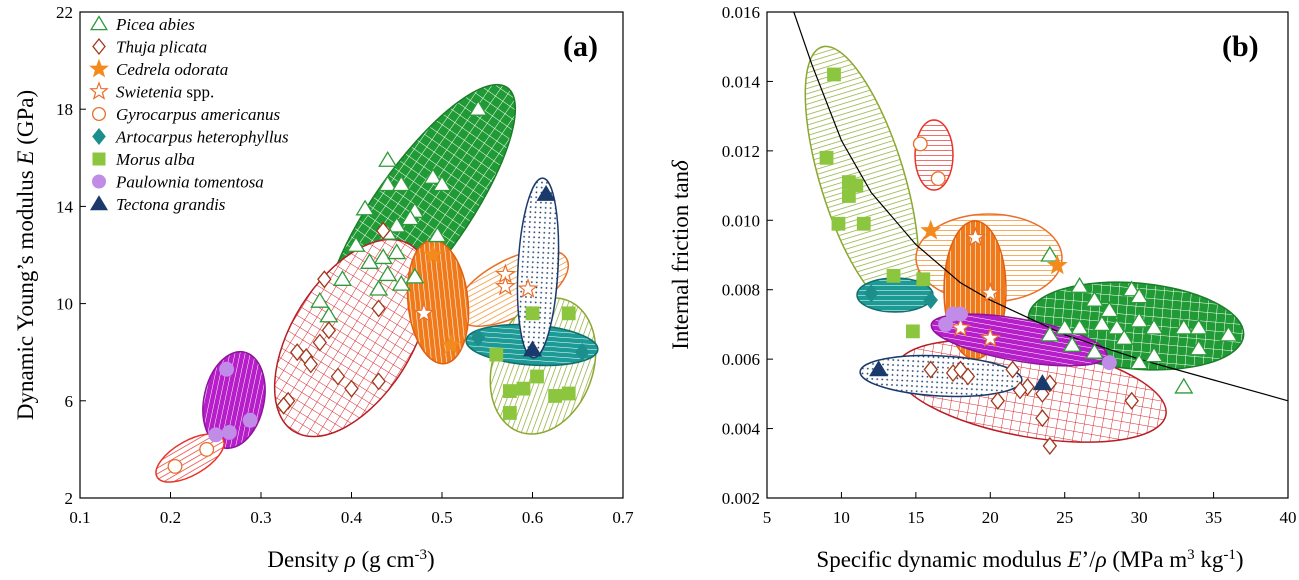 The width and height of the screenshot is (1299, 580). What do you see at coordinates (741, 81) in the screenshot?
I see `y-tick-label: 0.014` at bounding box center [741, 81].